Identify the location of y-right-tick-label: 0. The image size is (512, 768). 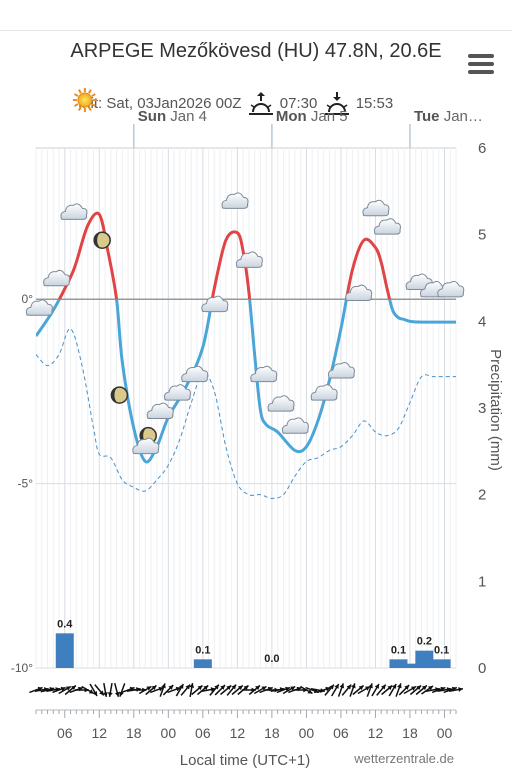
(482, 668).